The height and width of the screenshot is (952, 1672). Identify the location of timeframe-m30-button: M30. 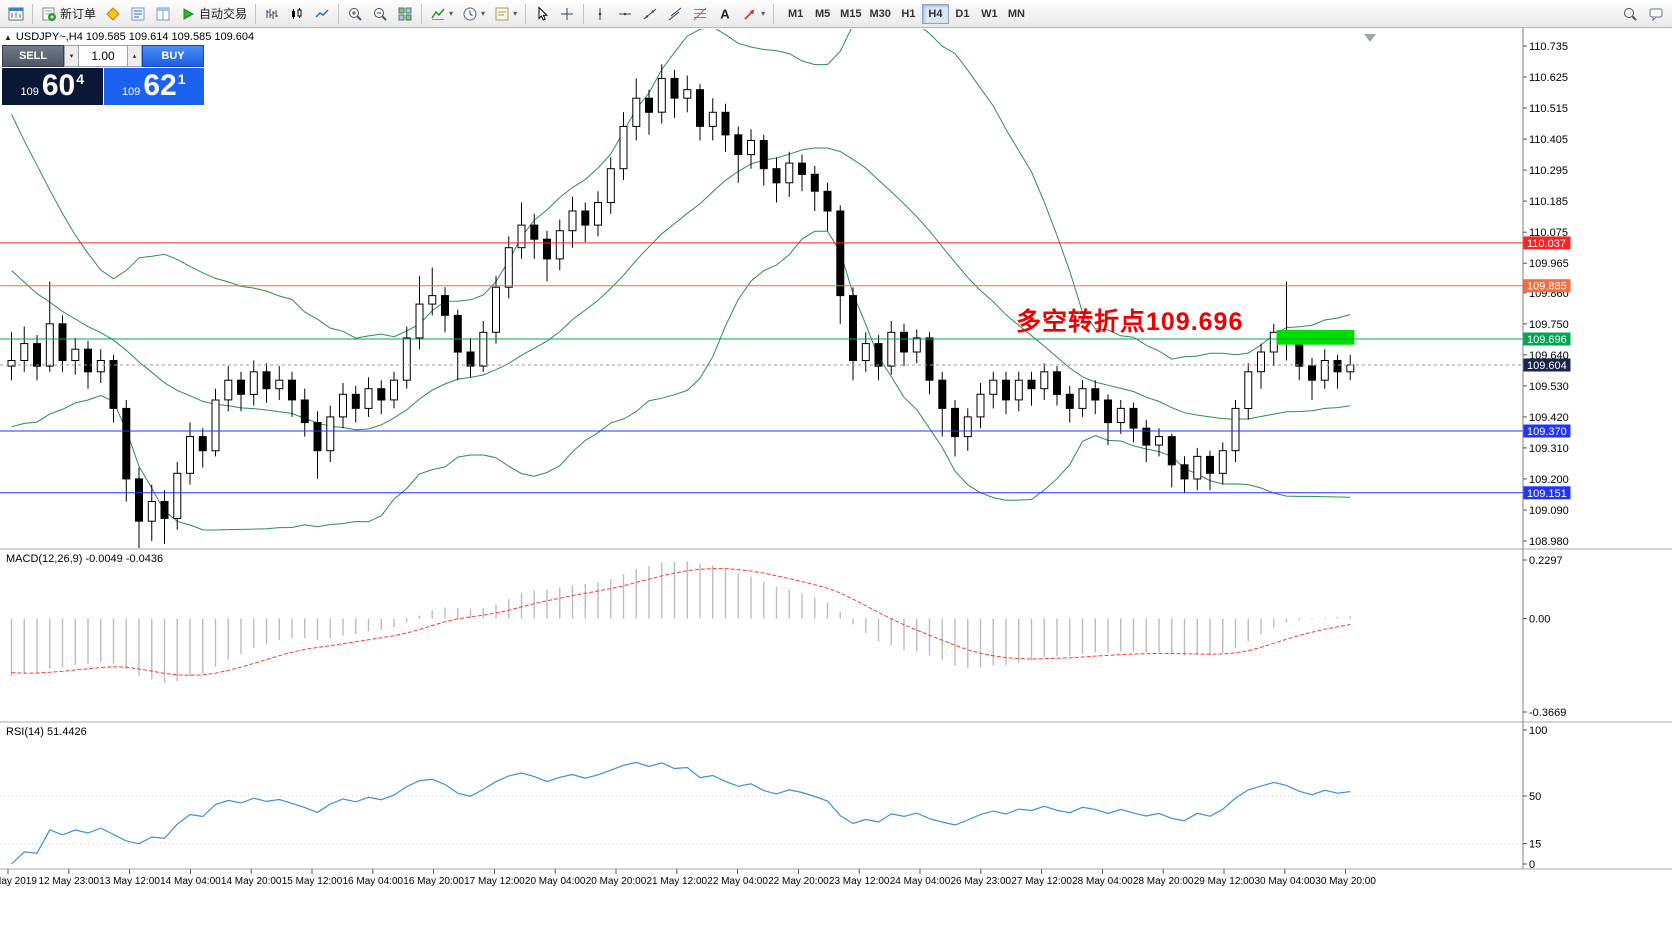
(880, 14).